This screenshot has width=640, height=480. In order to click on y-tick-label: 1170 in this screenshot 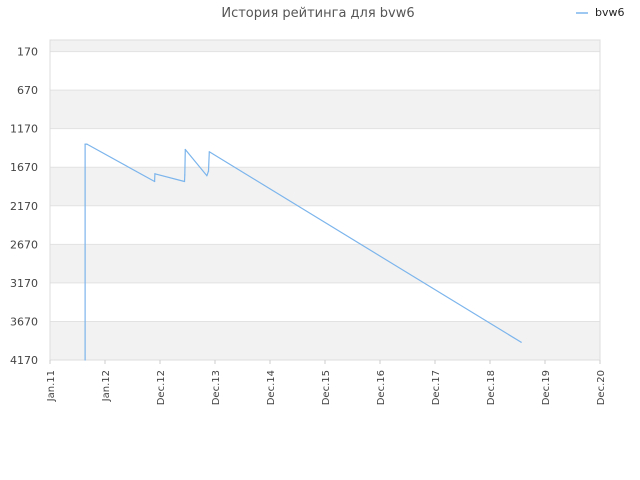, I will do `click(24, 129)`.